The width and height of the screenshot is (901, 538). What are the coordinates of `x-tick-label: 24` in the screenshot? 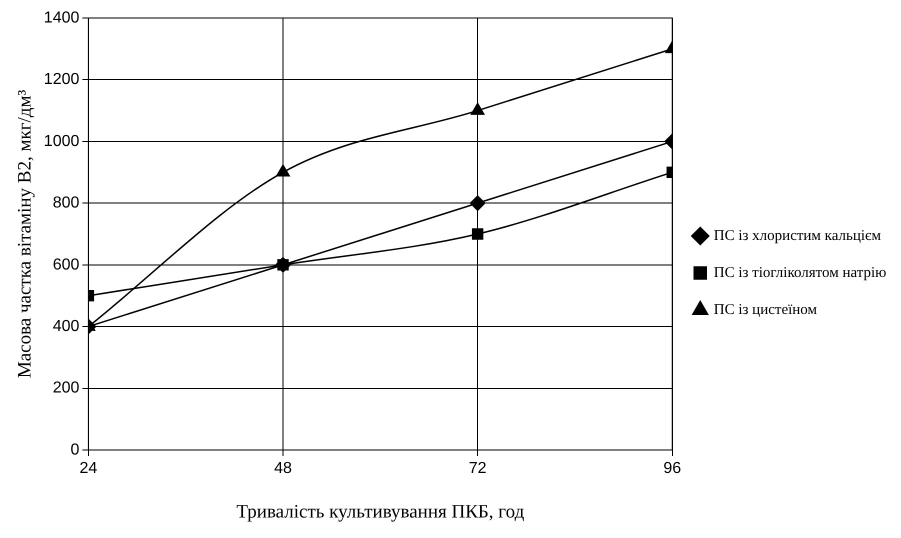 It's located at (88, 469).